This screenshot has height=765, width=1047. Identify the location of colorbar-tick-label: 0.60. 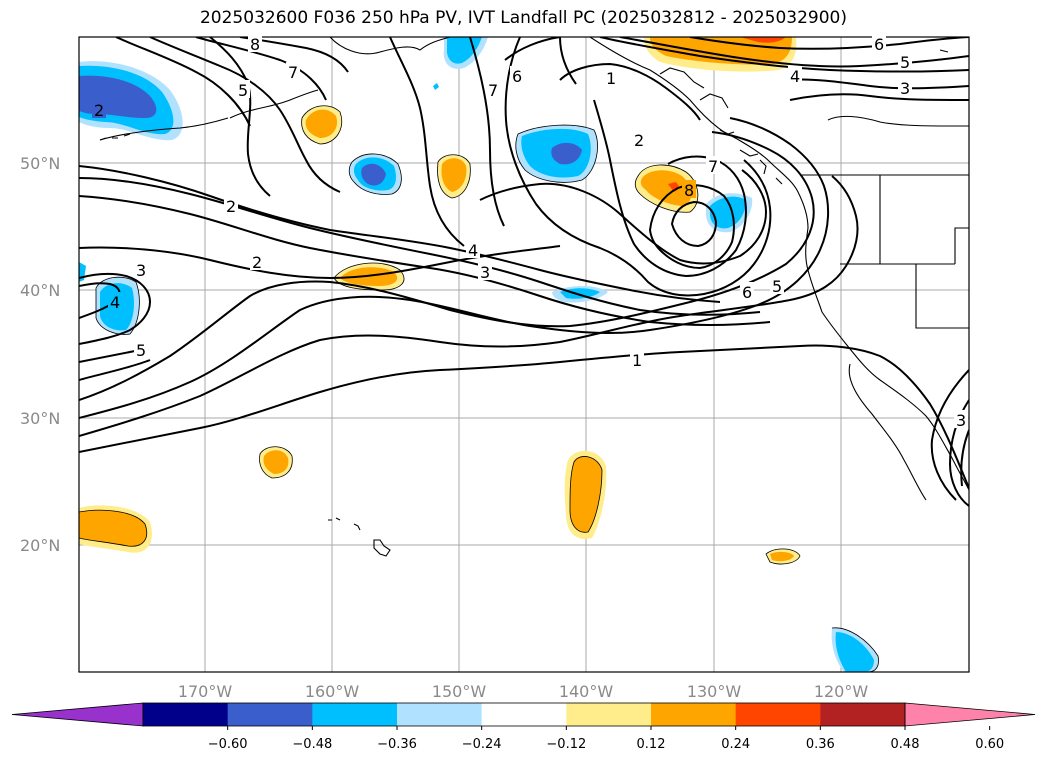
(989, 744).